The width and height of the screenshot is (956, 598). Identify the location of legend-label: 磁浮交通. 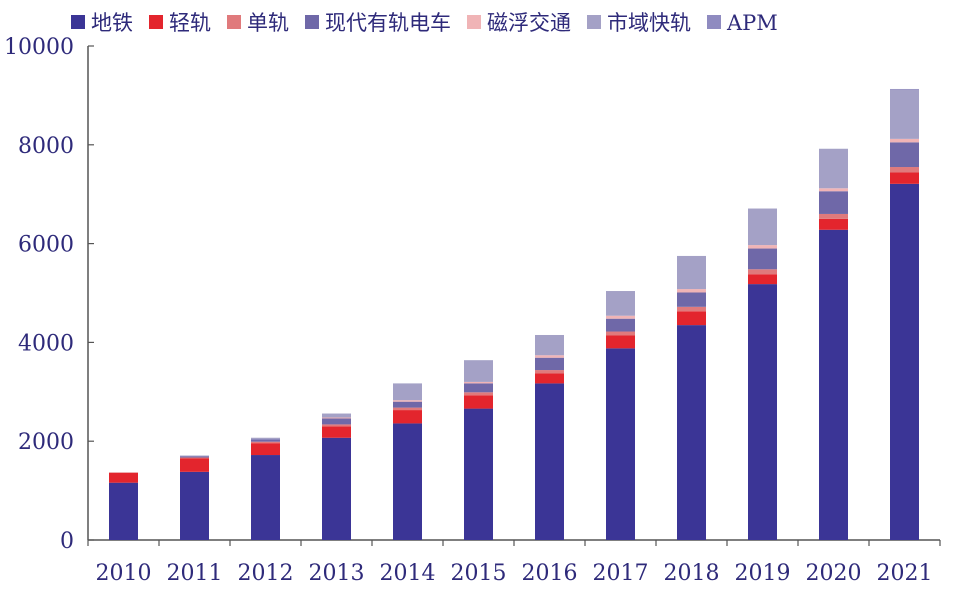
(529, 23).